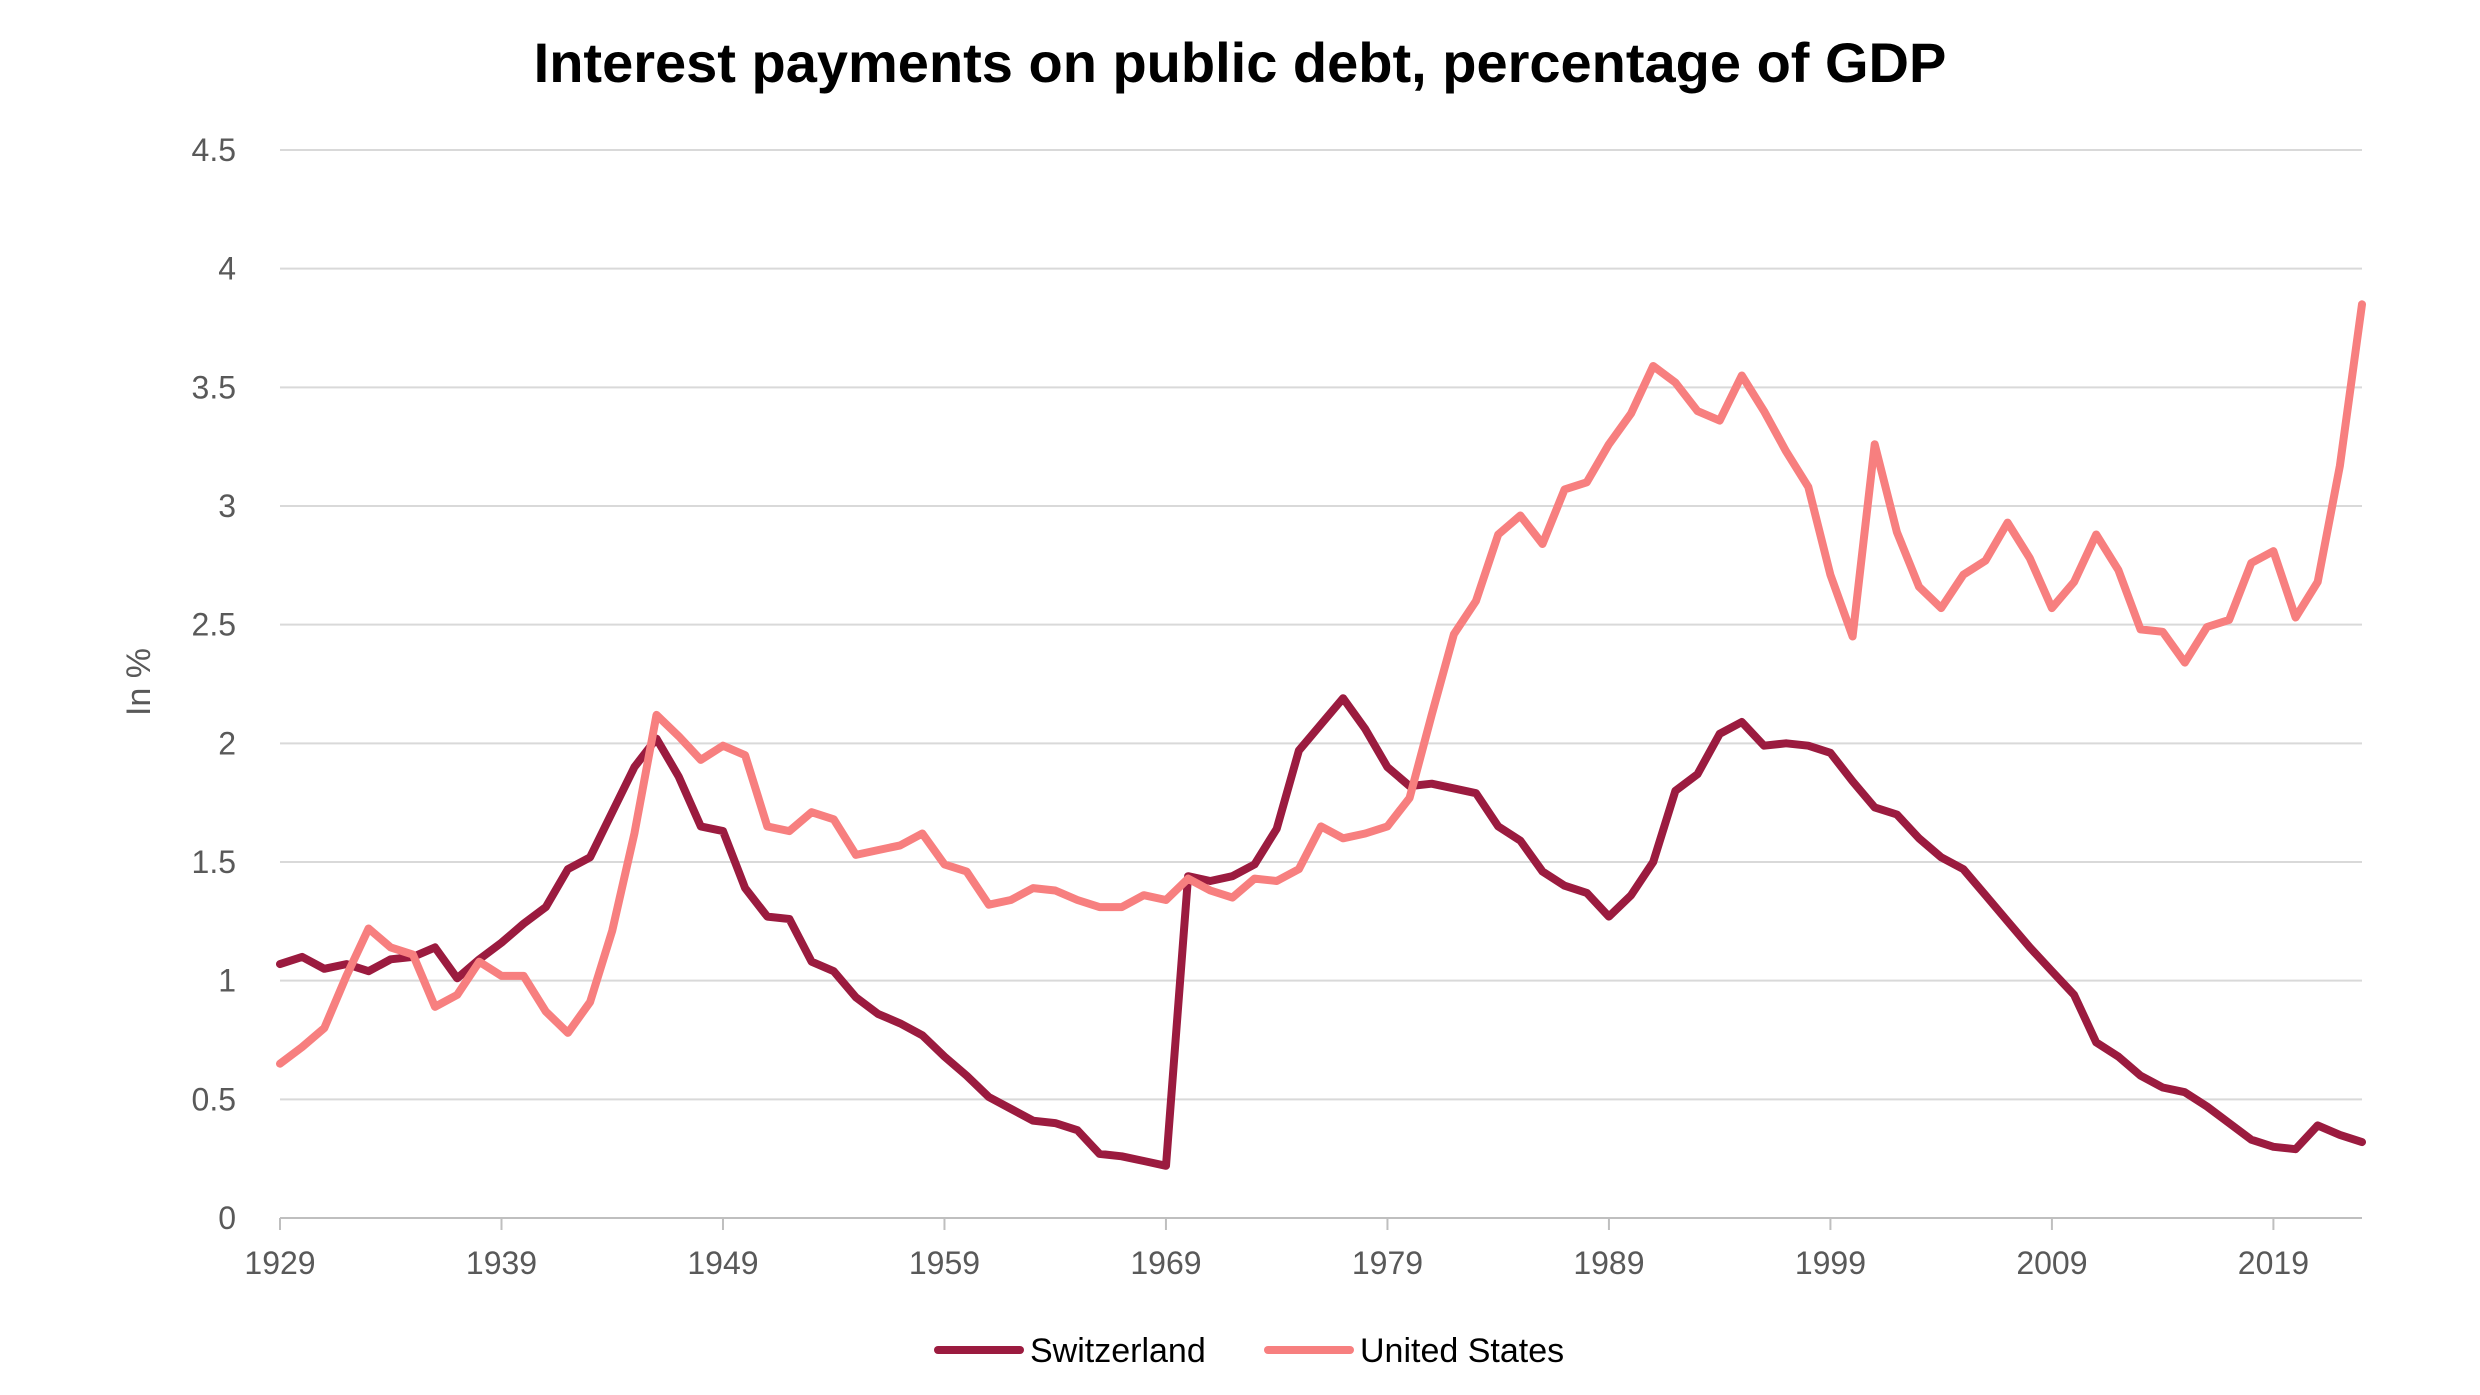 The height and width of the screenshot is (1395, 2480). What do you see at coordinates (214, 1099) in the screenshot?
I see `y-tick-label: 0.5` at bounding box center [214, 1099].